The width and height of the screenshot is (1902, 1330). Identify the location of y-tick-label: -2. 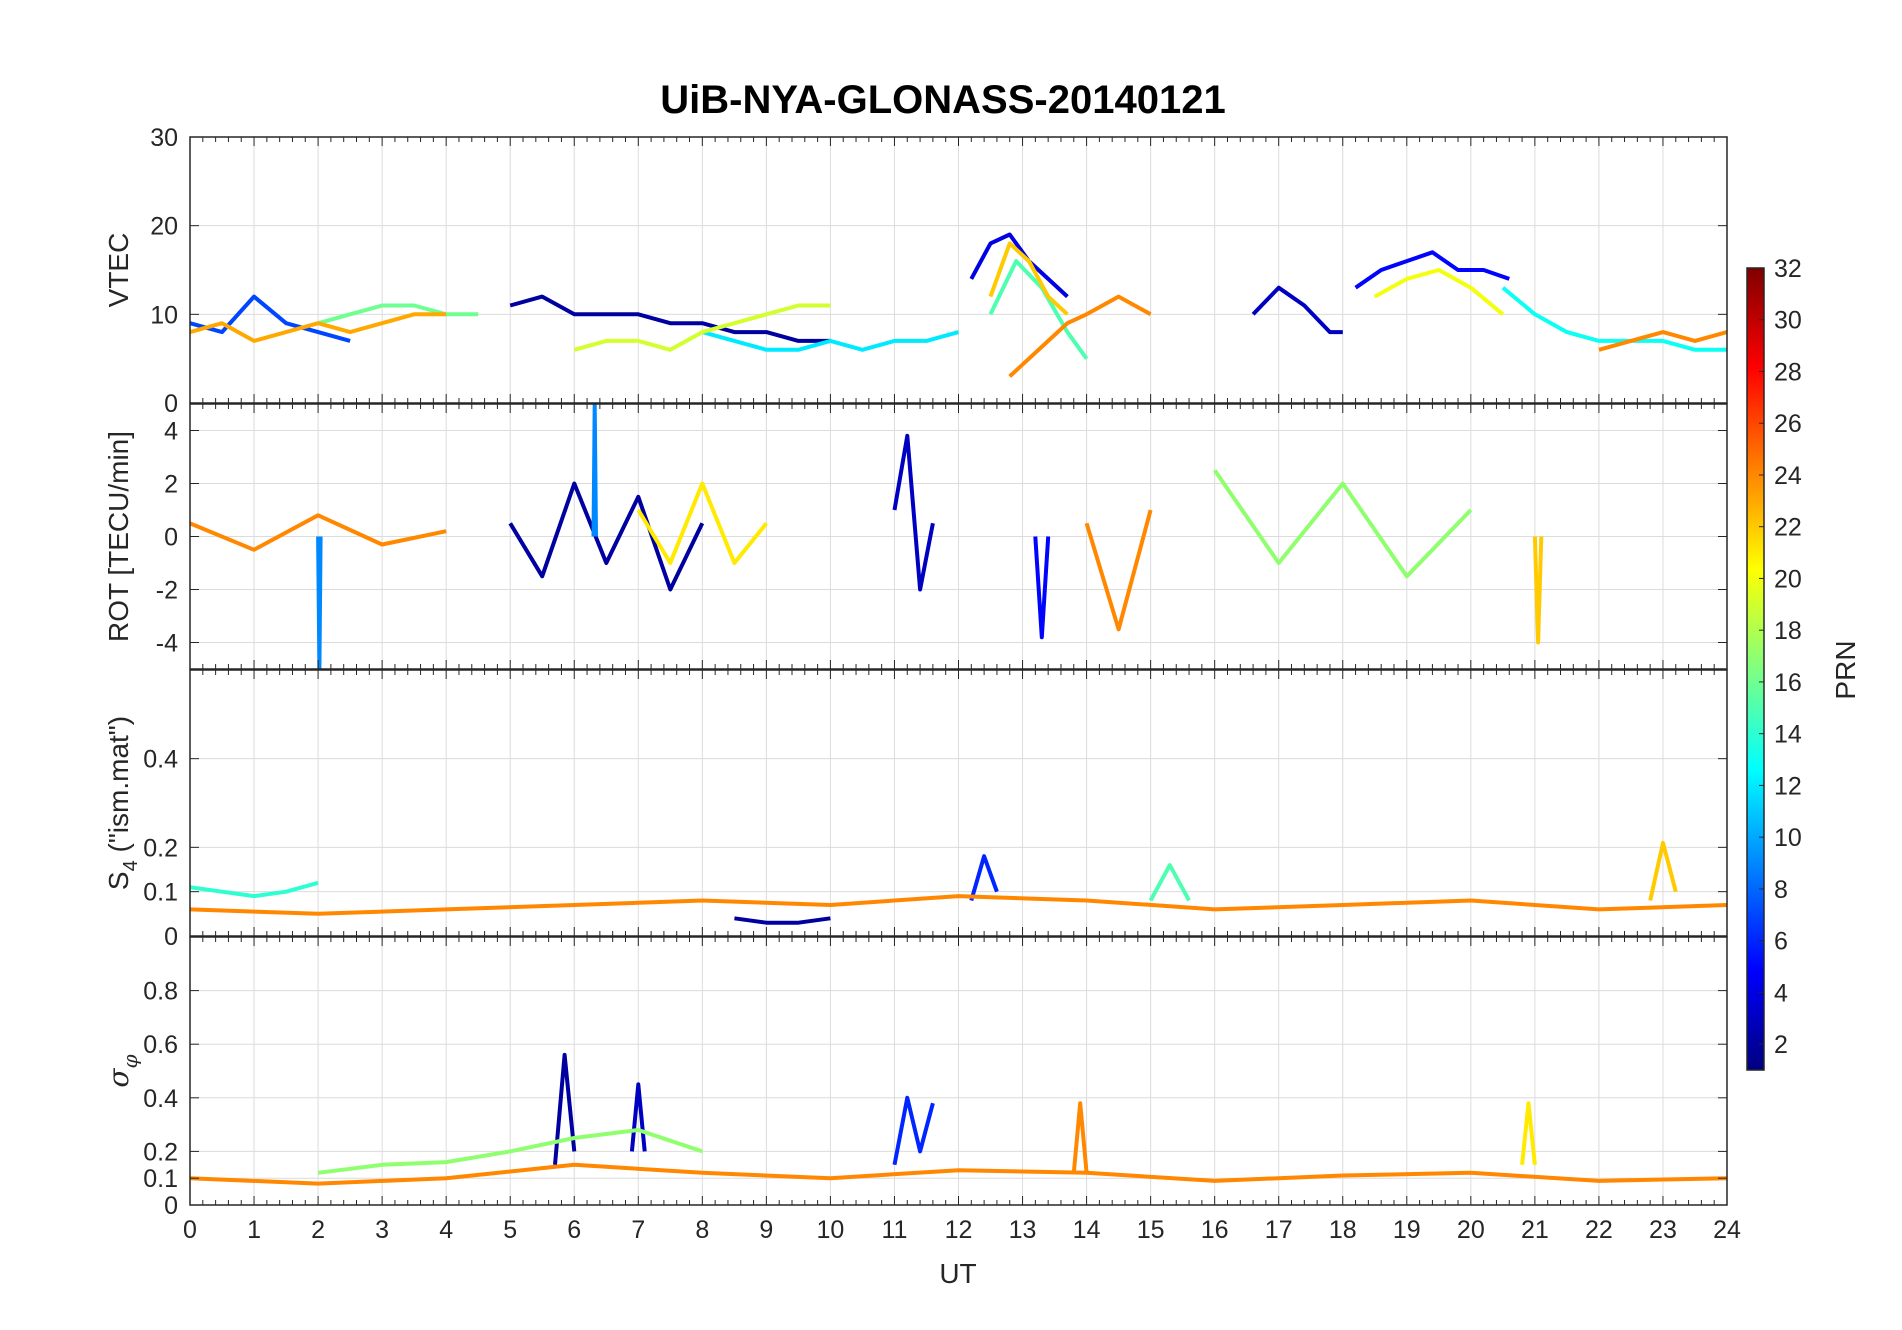
(167, 591).